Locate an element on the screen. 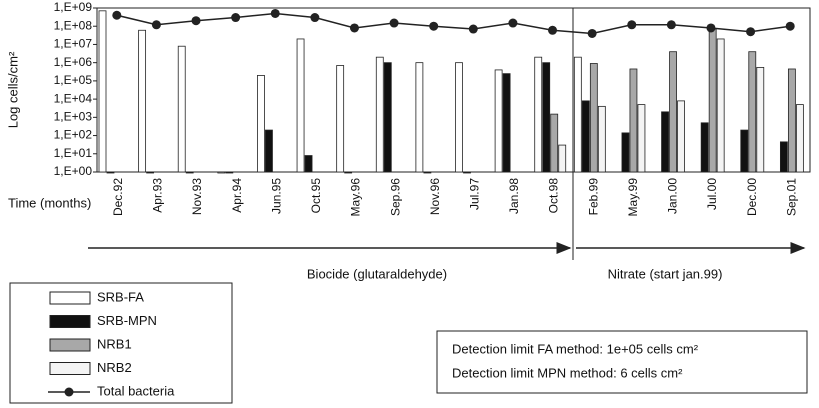 The width and height of the screenshot is (819, 408). x-tick-label: Jun.95 is located at coordinates (276, 196).